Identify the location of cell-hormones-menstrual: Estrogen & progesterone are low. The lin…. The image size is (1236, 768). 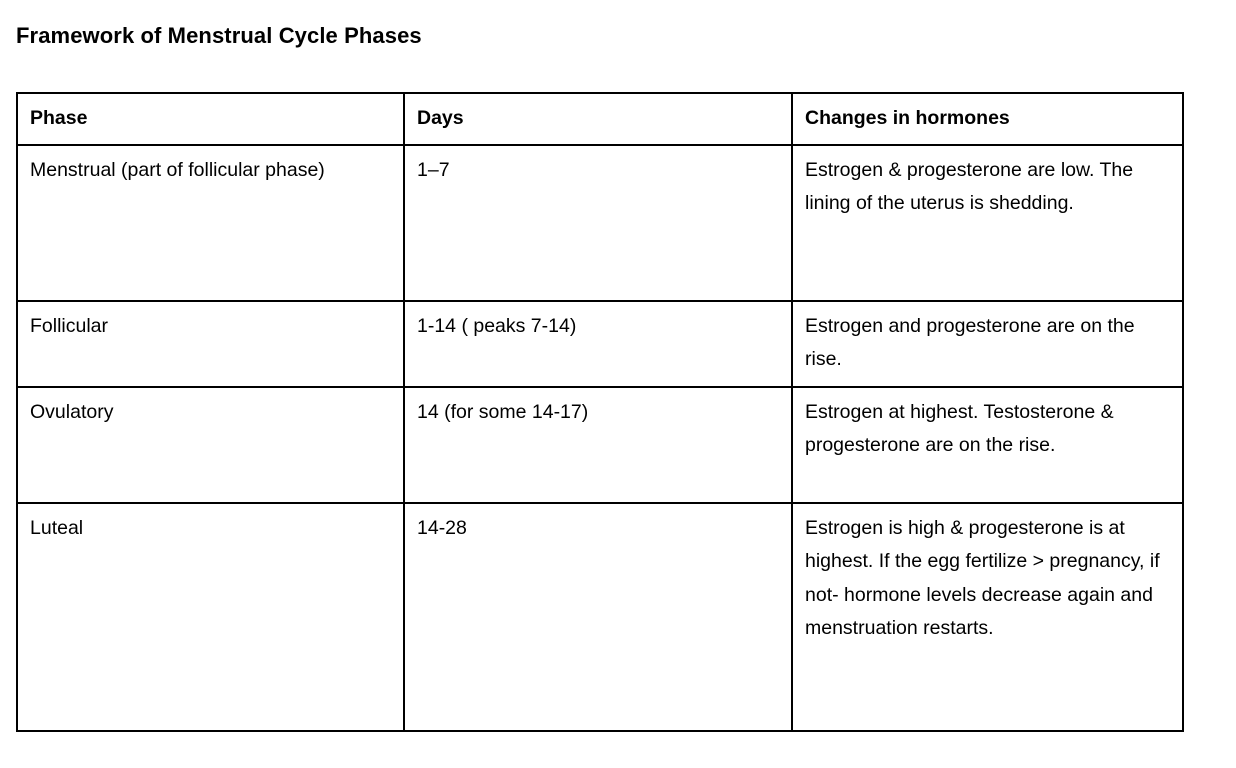
(987, 222).